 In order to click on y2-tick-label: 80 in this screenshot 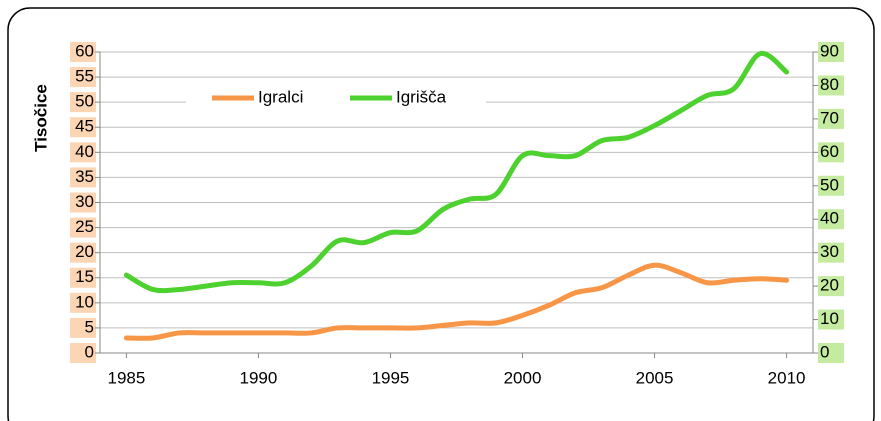, I will do `click(829, 84)`.